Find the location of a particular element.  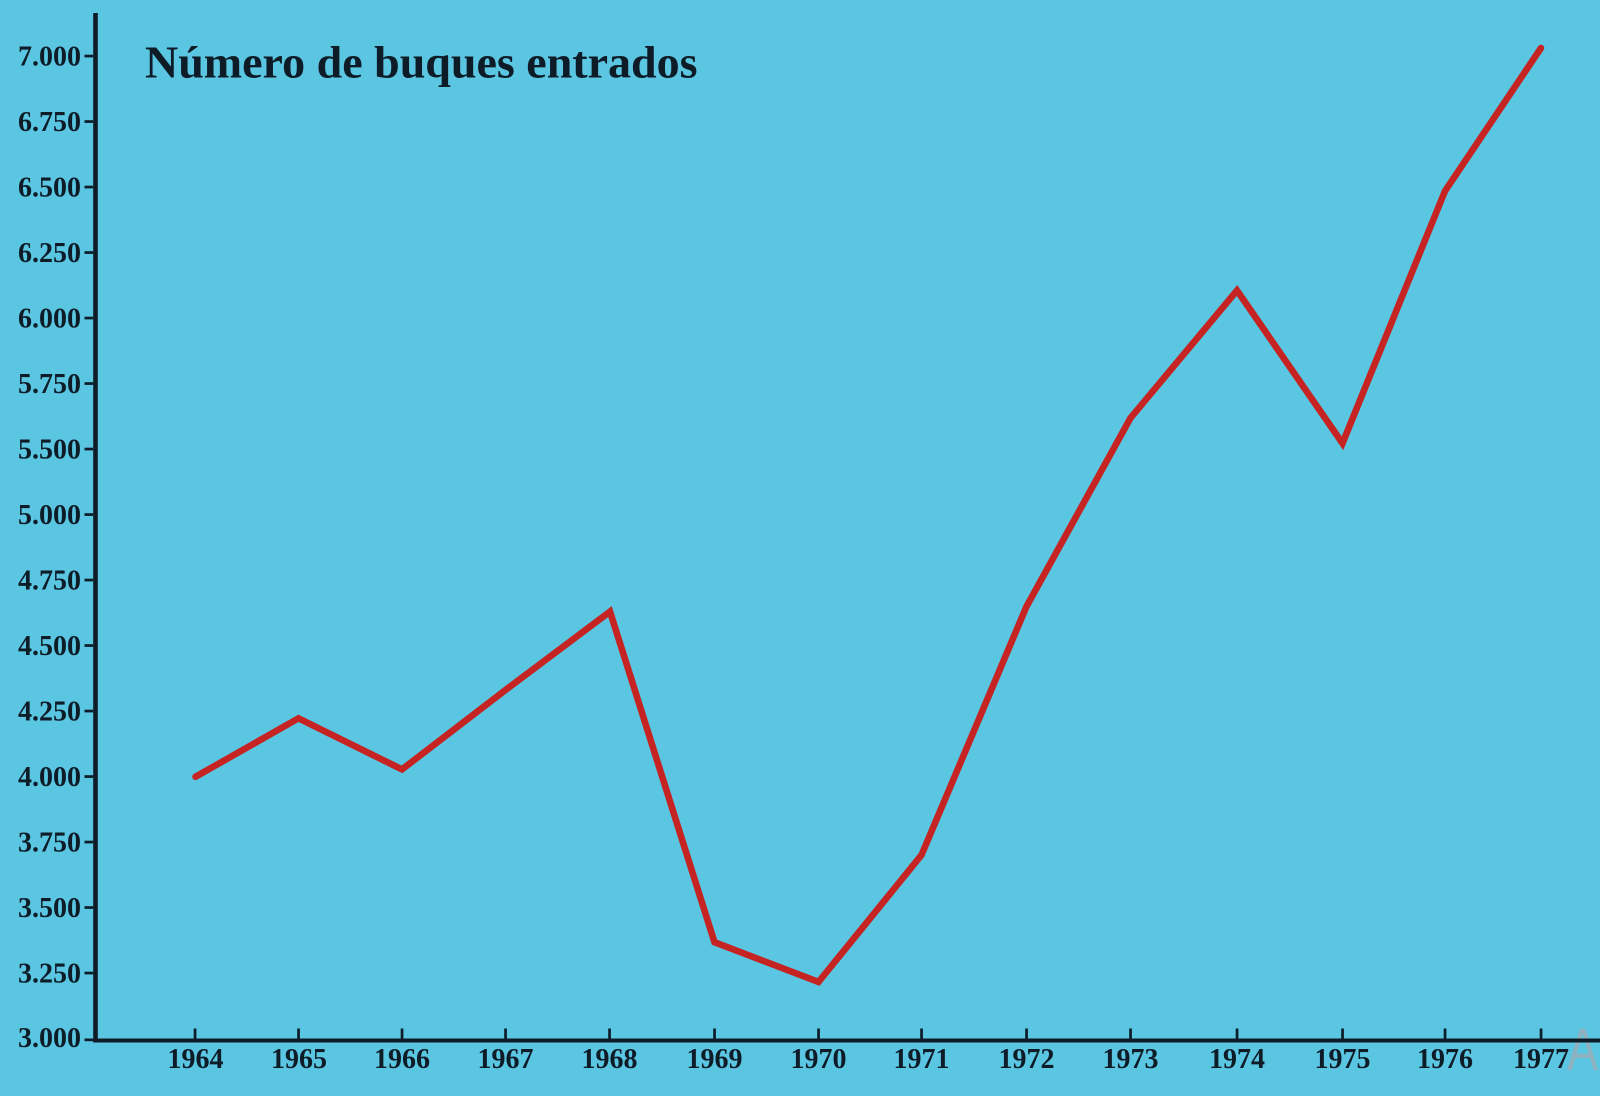

svg-text: 1969 is located at coordinates (715, 1059).